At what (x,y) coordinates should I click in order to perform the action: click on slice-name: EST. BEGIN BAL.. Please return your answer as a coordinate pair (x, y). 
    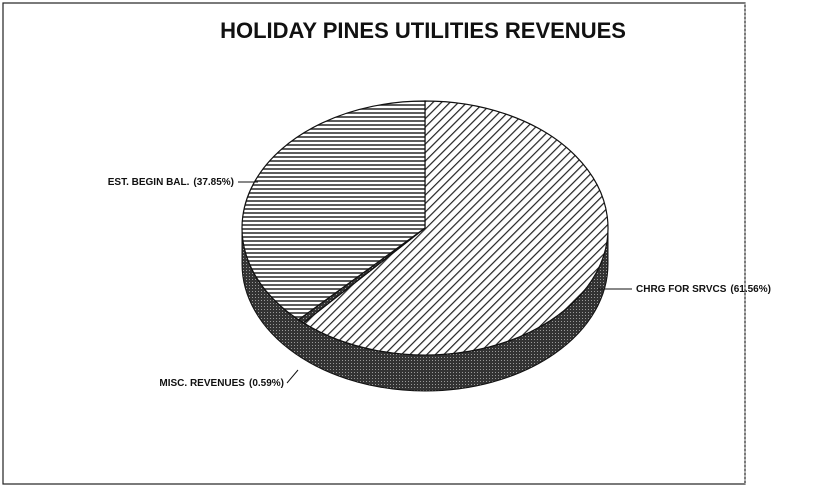
    Looking at the image, I should click on (149, 182).